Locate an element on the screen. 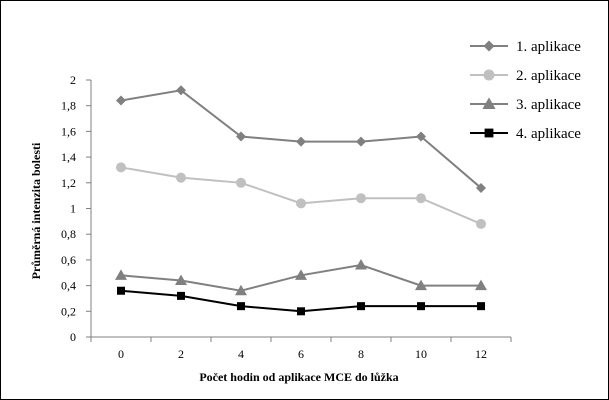 The image size is (609, 400). legend-item: 2. aplikace is located at coordinates (525, 76).